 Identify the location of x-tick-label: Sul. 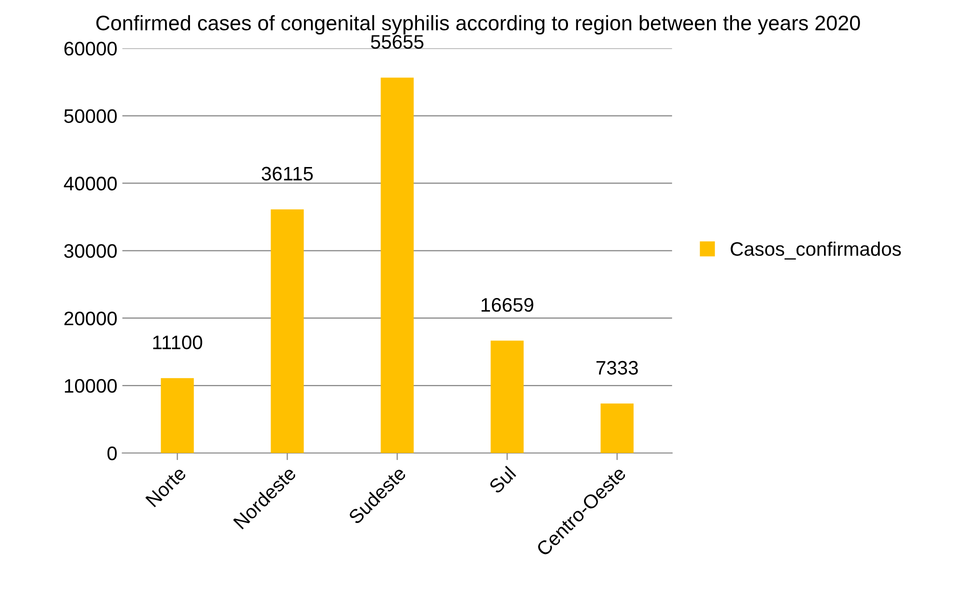
(502, 480).